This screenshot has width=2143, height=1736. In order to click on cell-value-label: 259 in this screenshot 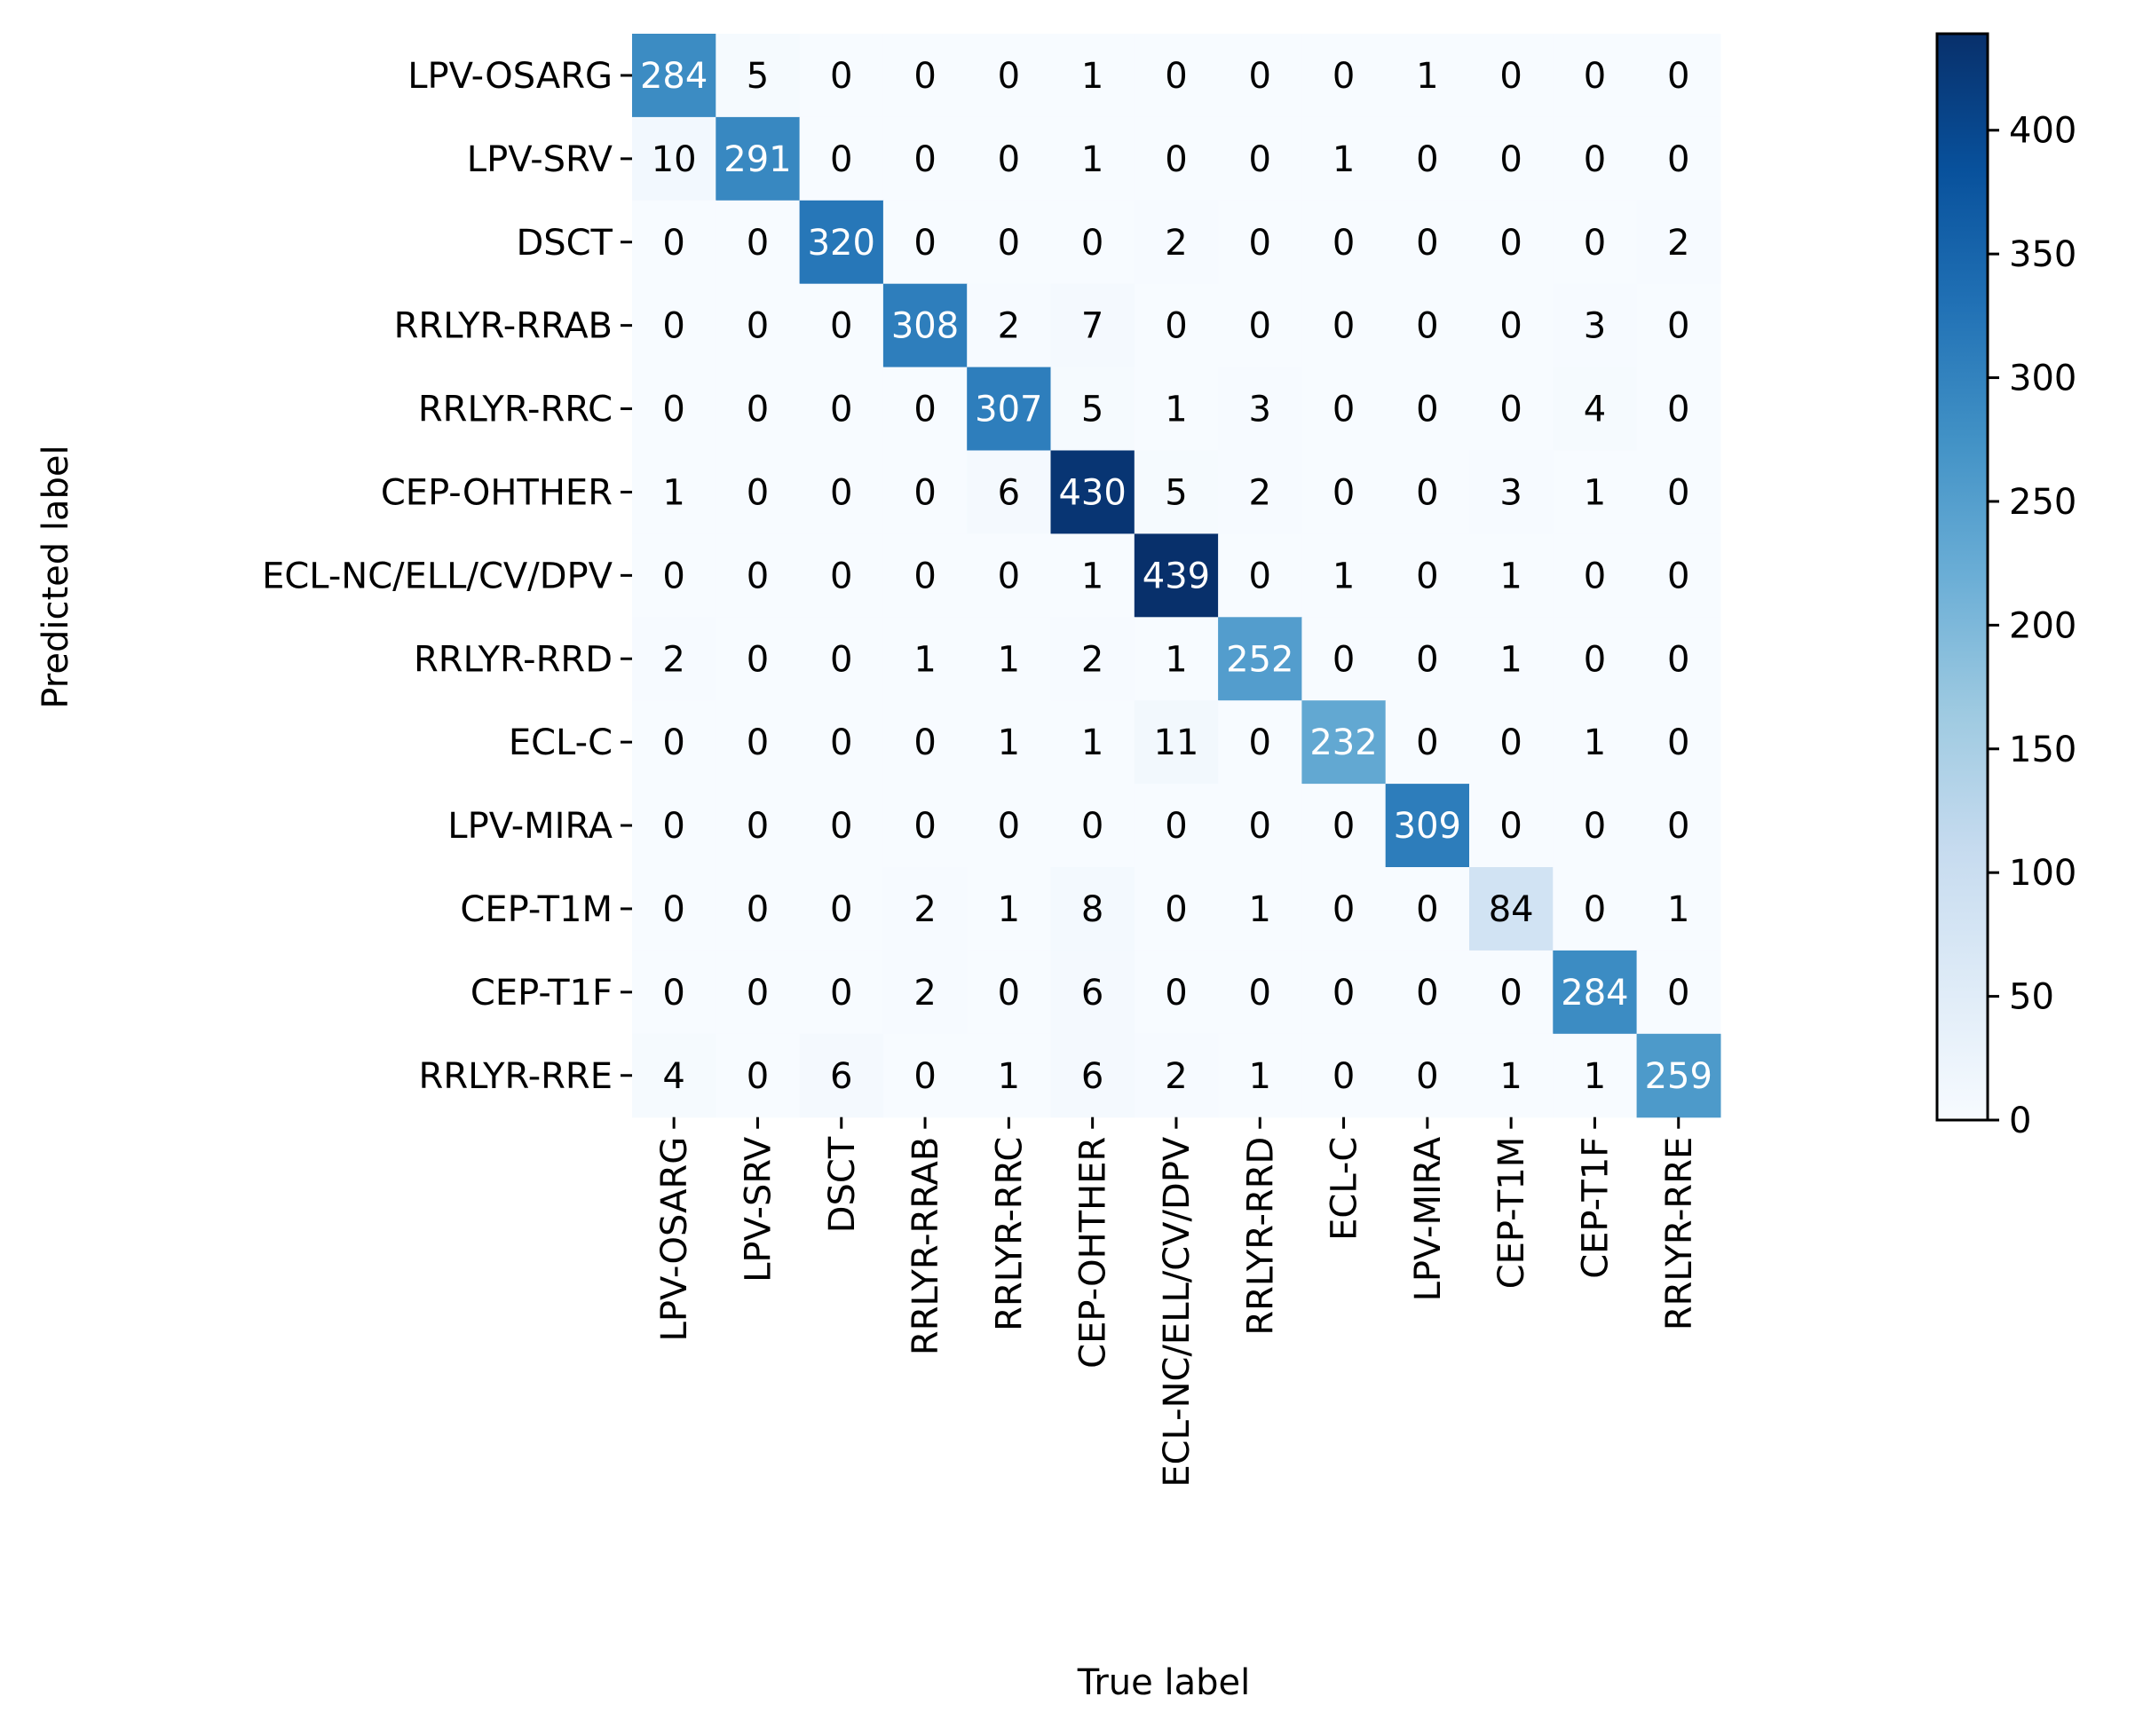, I will do `click(1678, 1076)`.